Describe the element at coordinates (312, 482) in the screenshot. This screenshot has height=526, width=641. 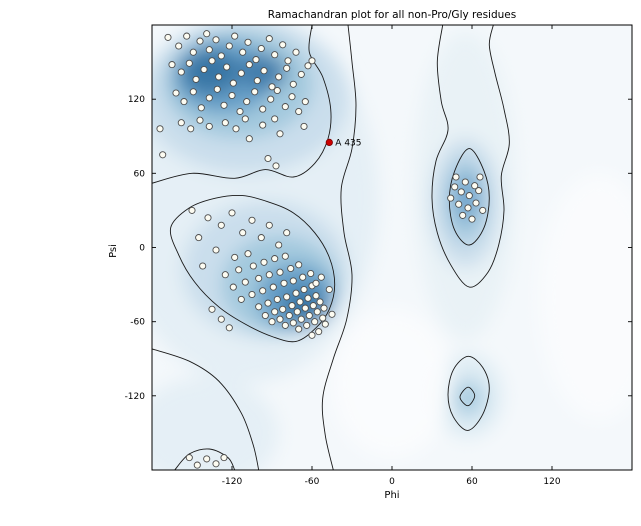
I see `x-tick-label: -60` at that location.